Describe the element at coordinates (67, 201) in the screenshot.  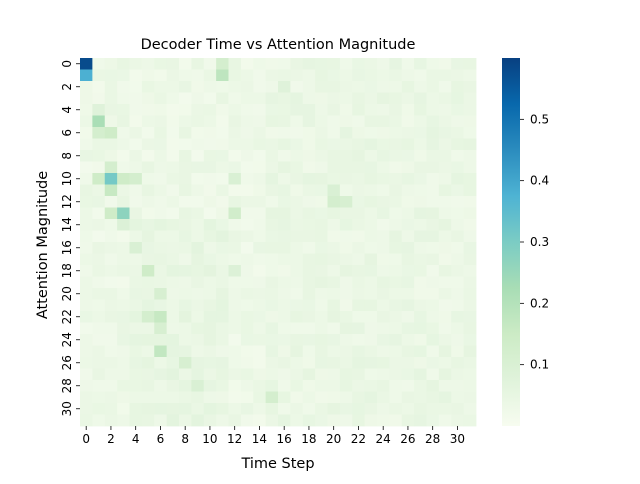
I see `y-tick-label: 12` at that location.